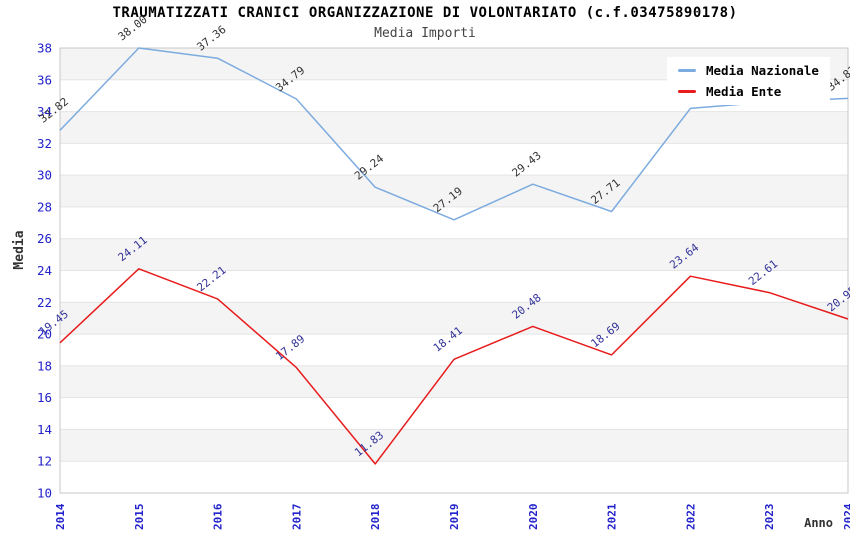 The height and width of the screenshot is (550, 850). What do you see at coordinates (687, 70) in the screenshot?
I see `legend-swatch-media-nazionale-icon` at bounding box center [687, 70].